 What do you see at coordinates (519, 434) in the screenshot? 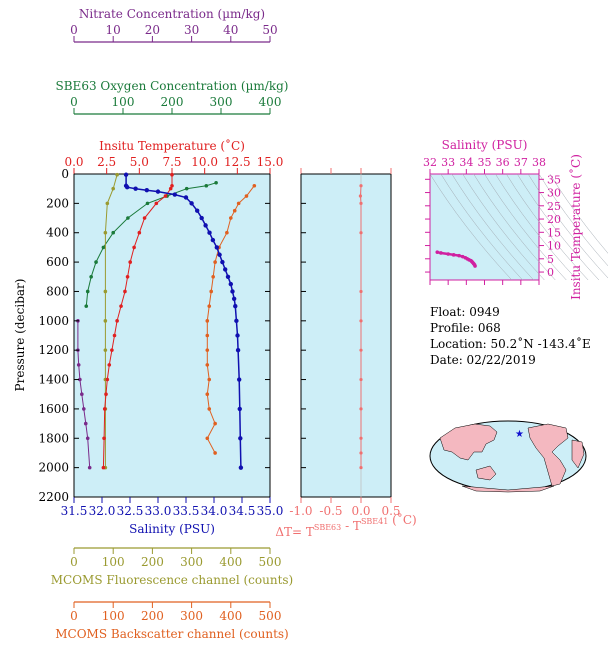
I see `float-location-marker: ★` at bounding box center [519, 434].